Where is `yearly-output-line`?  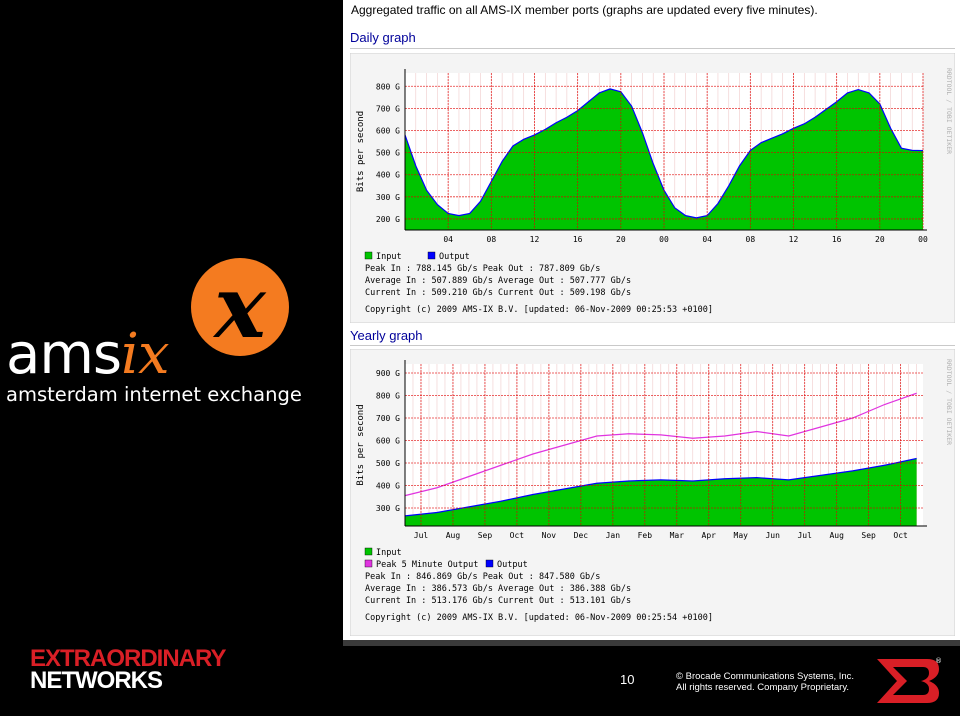
yearly-output-line is located at coordinates (660, 487).